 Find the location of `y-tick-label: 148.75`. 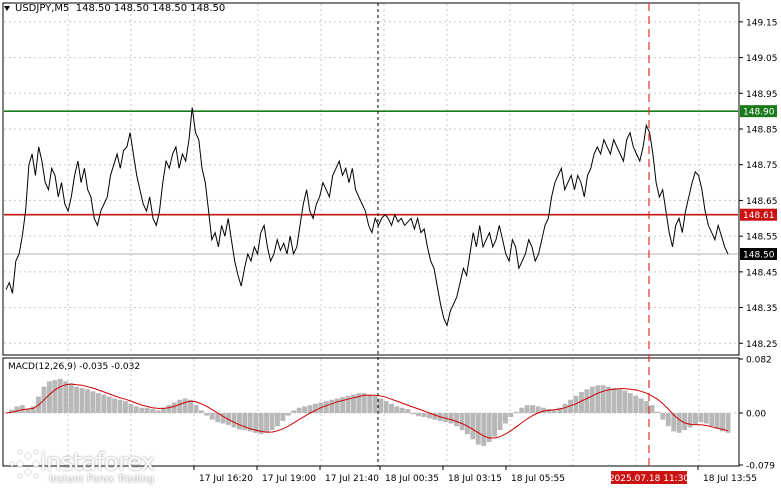

y-tick-label: 148.75 is located at coordinates (762, 166).